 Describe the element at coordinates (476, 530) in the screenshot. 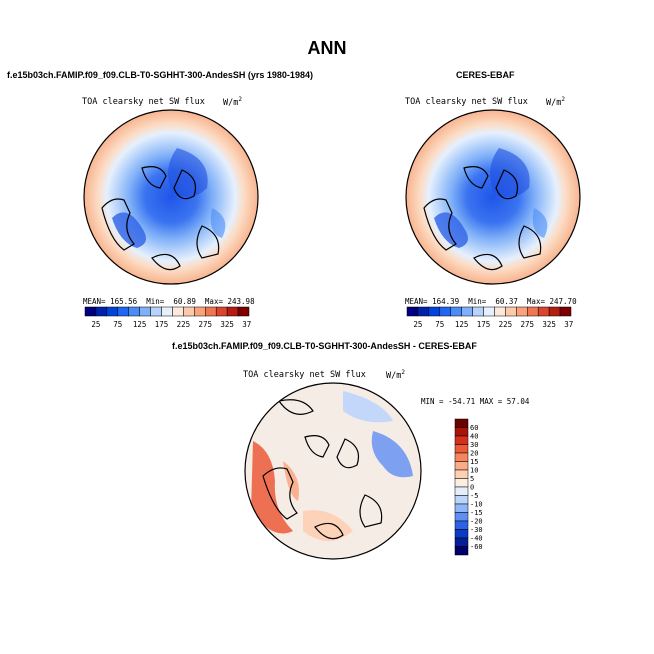

I see `colorbar-tick-label: -30` at that location.